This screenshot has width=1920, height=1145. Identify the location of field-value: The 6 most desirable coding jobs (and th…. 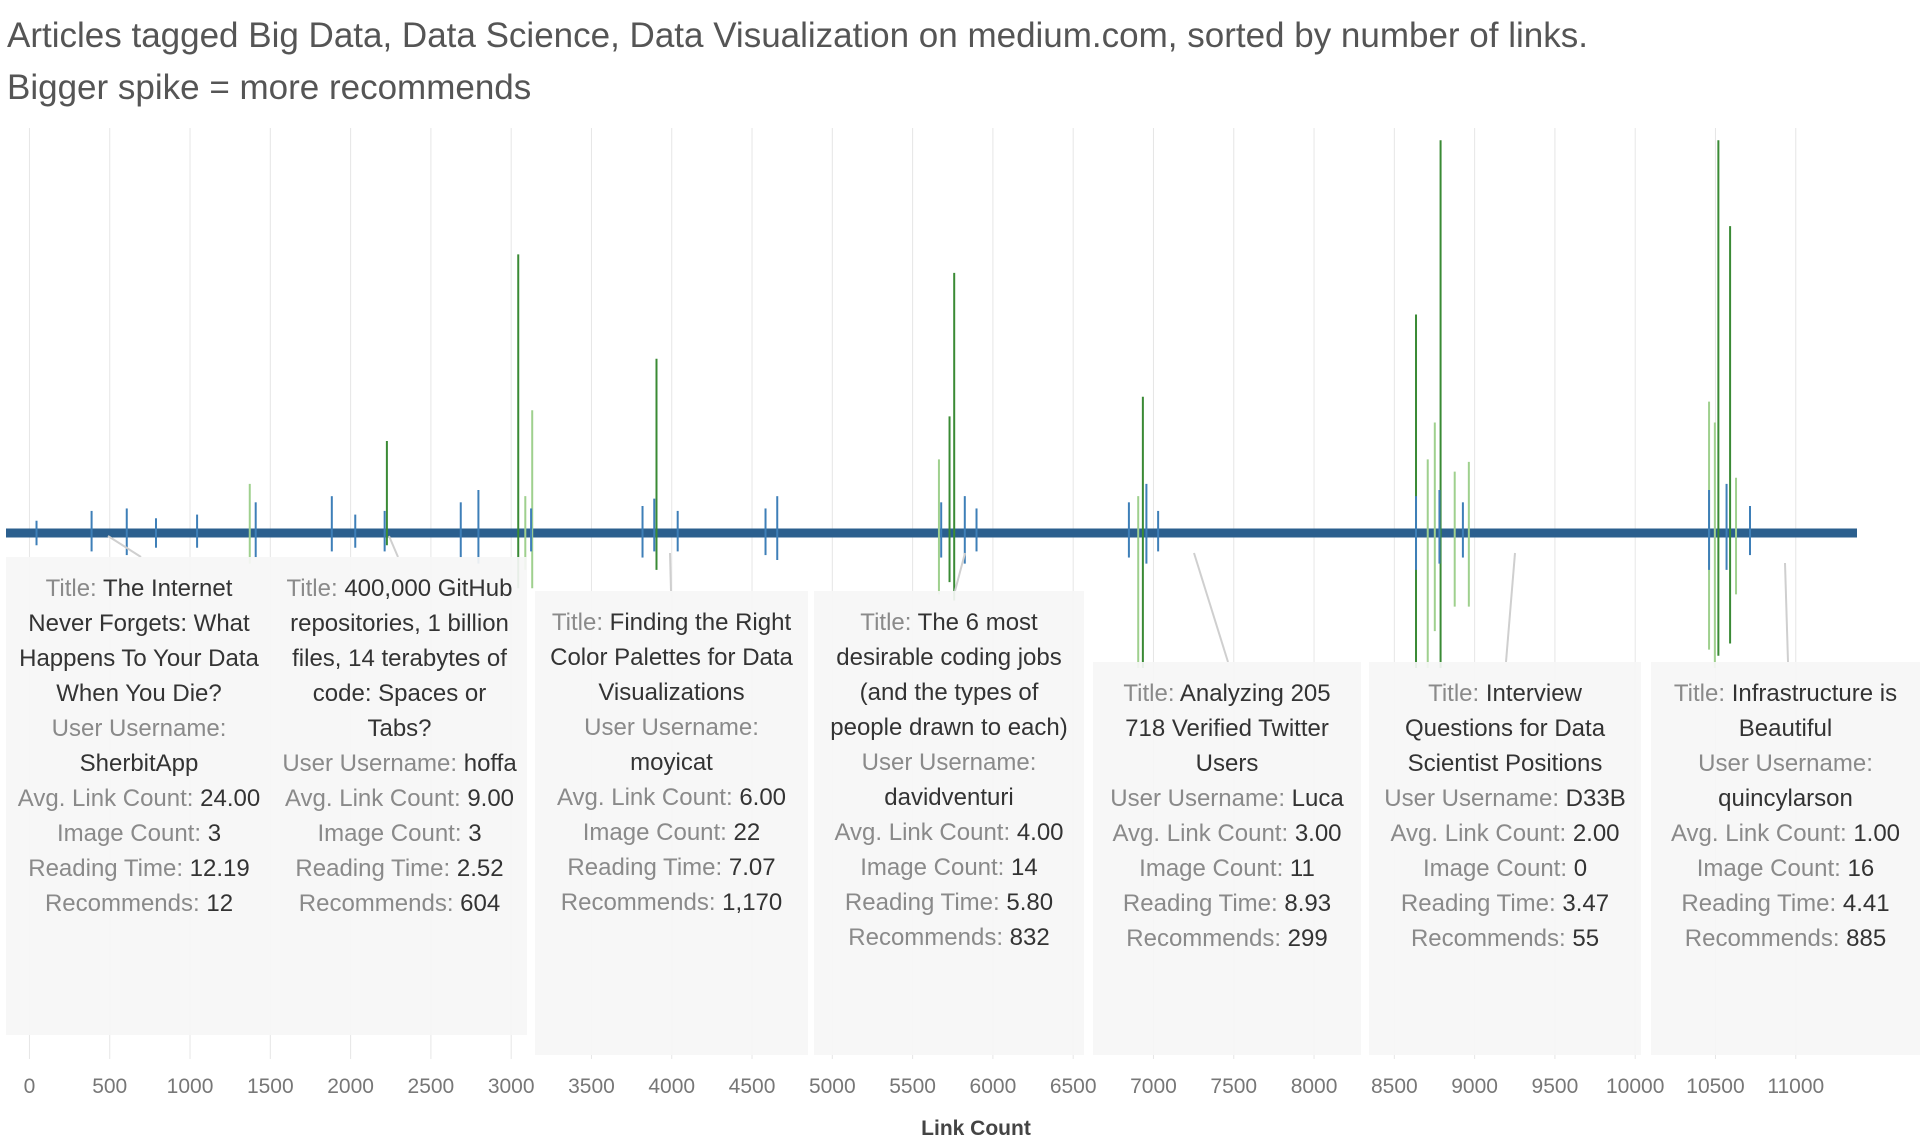
(949, 675).